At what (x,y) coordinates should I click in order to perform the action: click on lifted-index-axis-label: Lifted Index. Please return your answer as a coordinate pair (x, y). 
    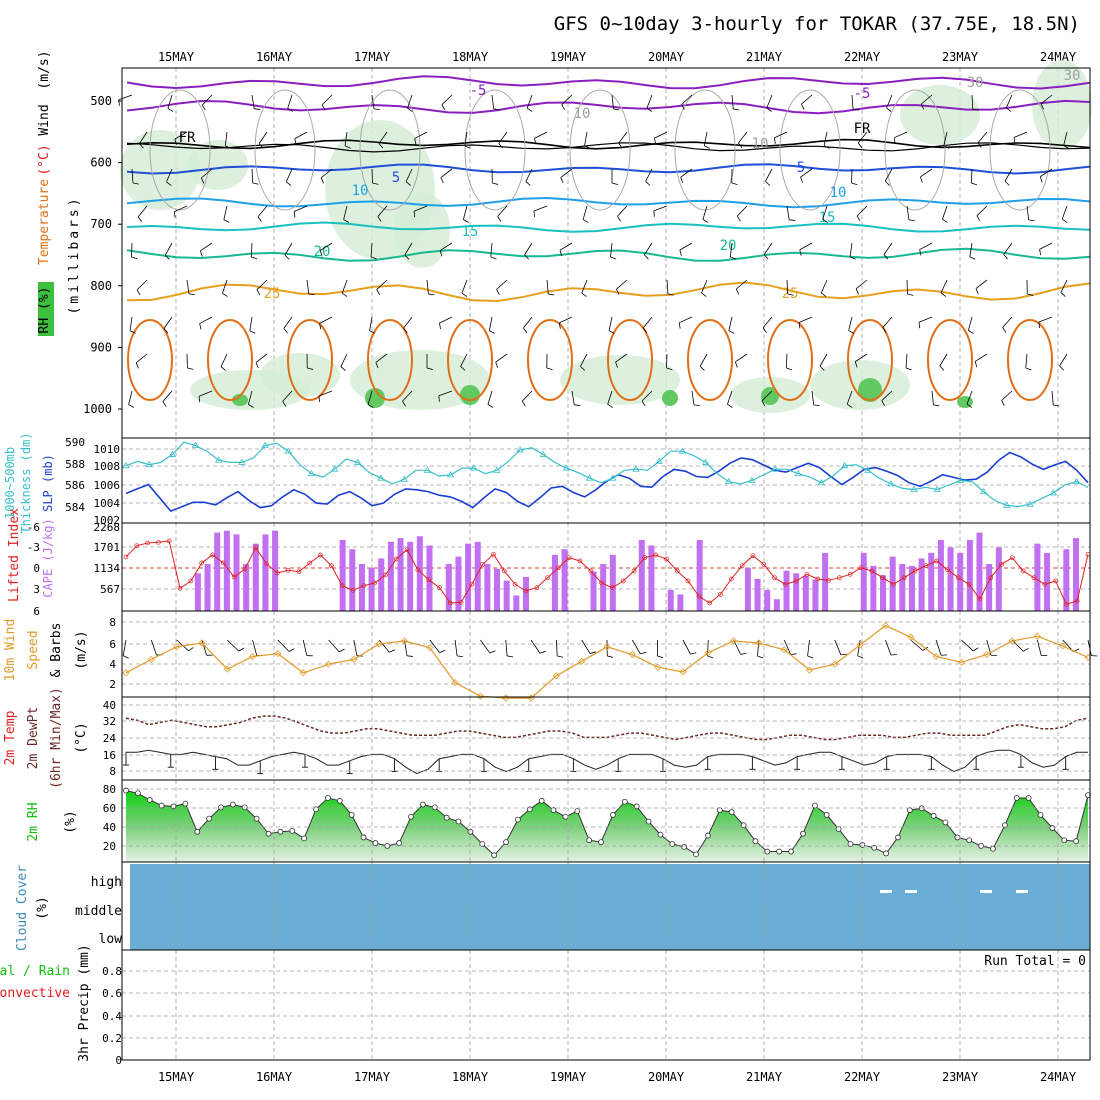
    Looking at the image, I should click on (14, 555).